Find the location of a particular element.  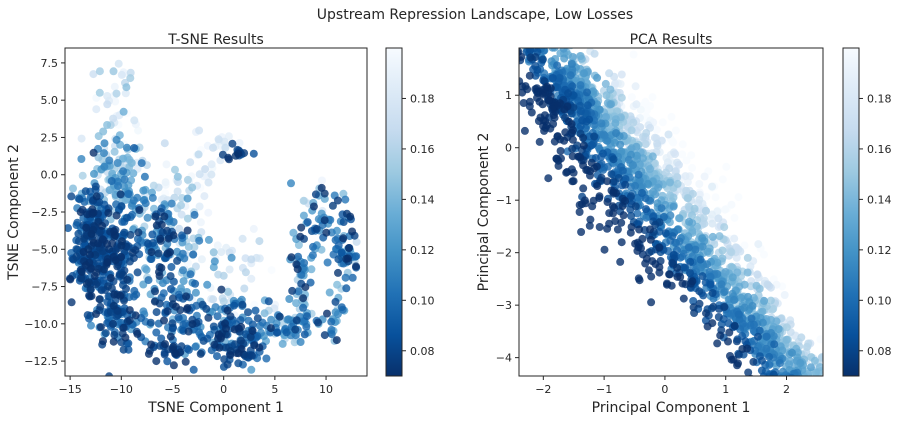

y-tick-label: 1 is located at coordinates (508, 95).